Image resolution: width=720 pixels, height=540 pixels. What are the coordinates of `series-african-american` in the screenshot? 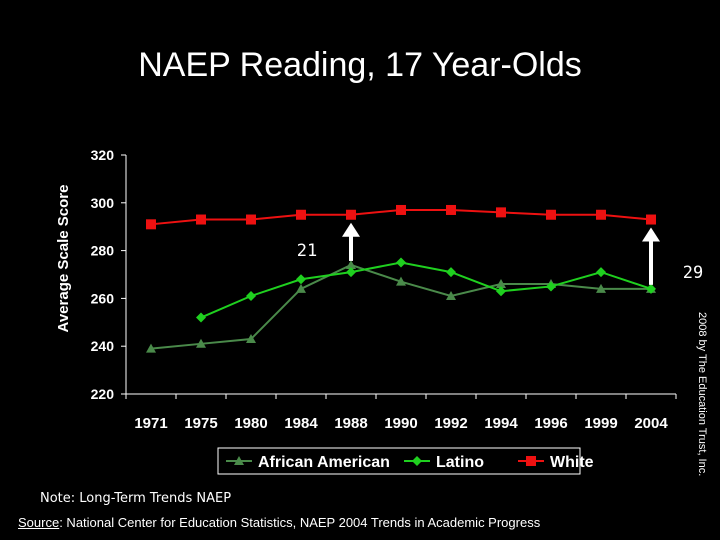 It's located at (401, 306).